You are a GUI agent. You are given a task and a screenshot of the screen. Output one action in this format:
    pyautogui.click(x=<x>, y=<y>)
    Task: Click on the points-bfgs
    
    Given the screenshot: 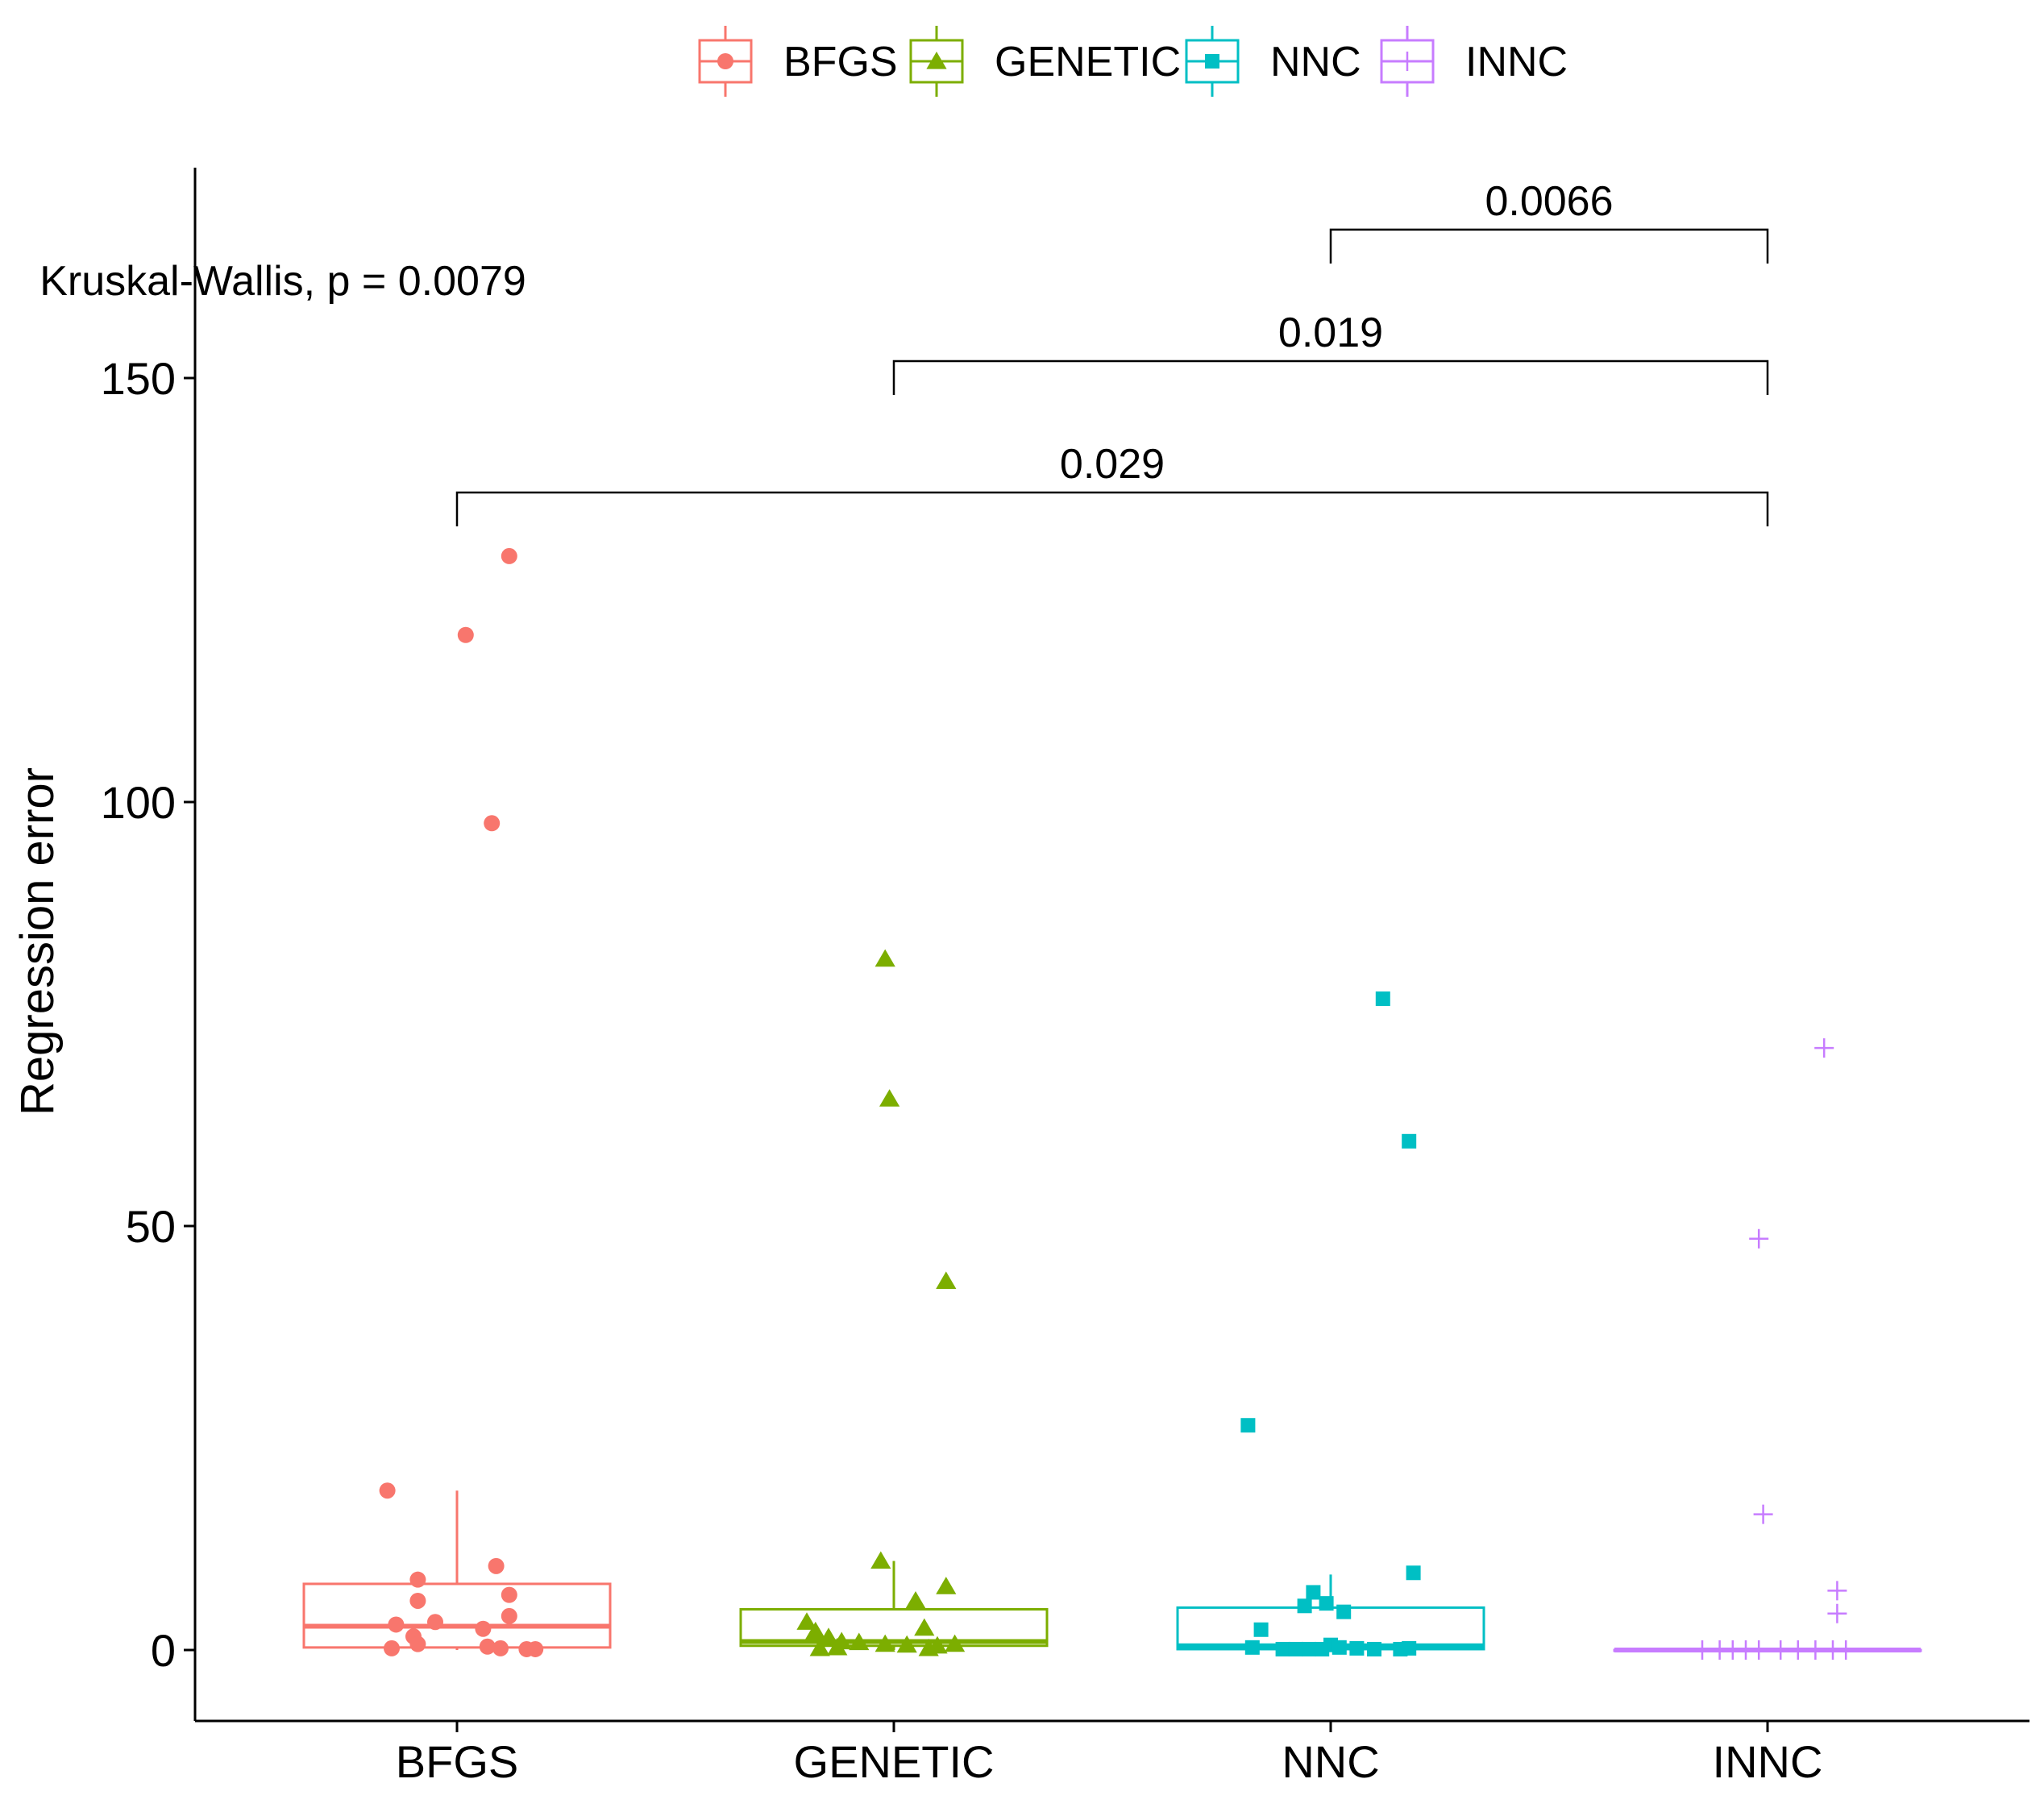 What is the action you would take?
    pyautogui.click(x=461, y=1102)
    